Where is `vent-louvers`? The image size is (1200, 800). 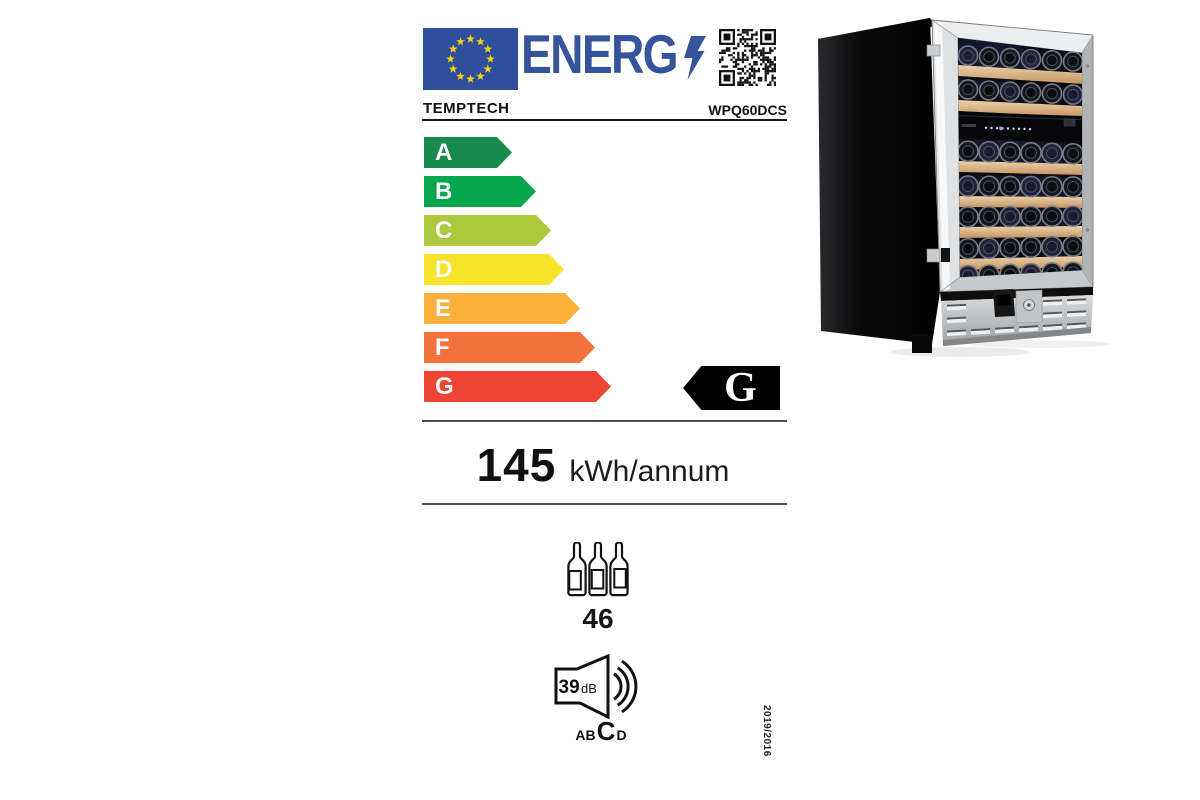 vent-louvers is located at coordinates (1016, 317).